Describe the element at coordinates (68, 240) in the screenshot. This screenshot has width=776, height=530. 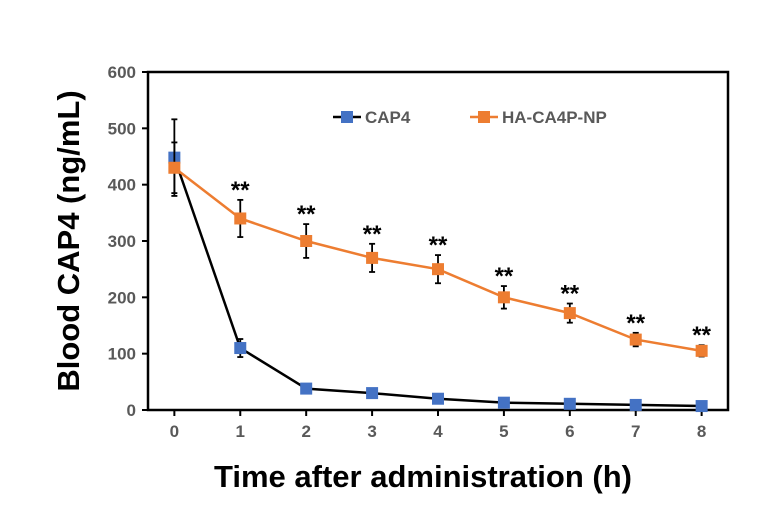
I see `y-axis-title: Blood CAP4 (ng/mL)` at that location.